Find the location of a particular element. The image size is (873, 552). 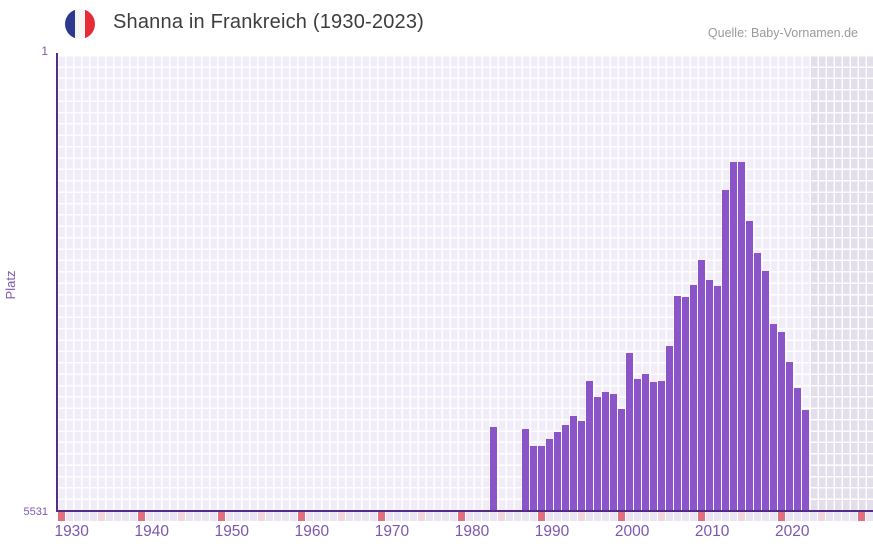

bar-2004 is located at coordinates (653, 446).